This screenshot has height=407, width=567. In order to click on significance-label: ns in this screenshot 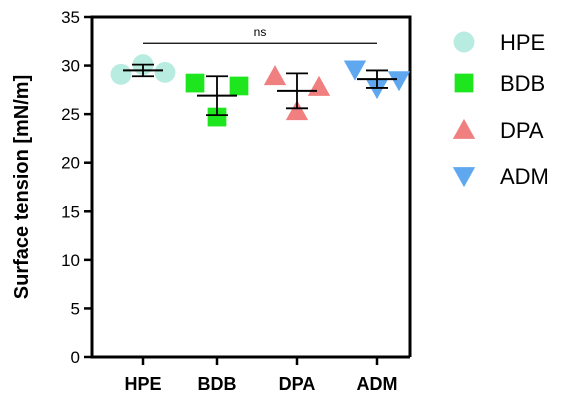, I will do `click(260, 32)`.